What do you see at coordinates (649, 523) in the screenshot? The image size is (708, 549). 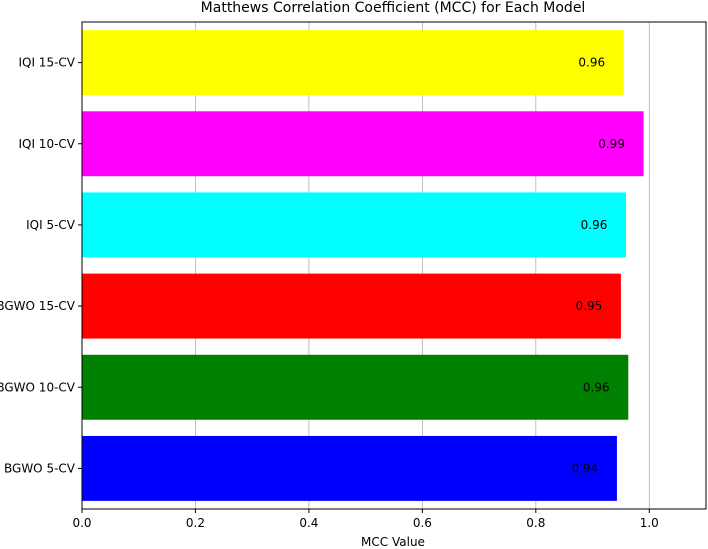 I see `x-tick-label: 1.0` at bounding box center [649, 523].